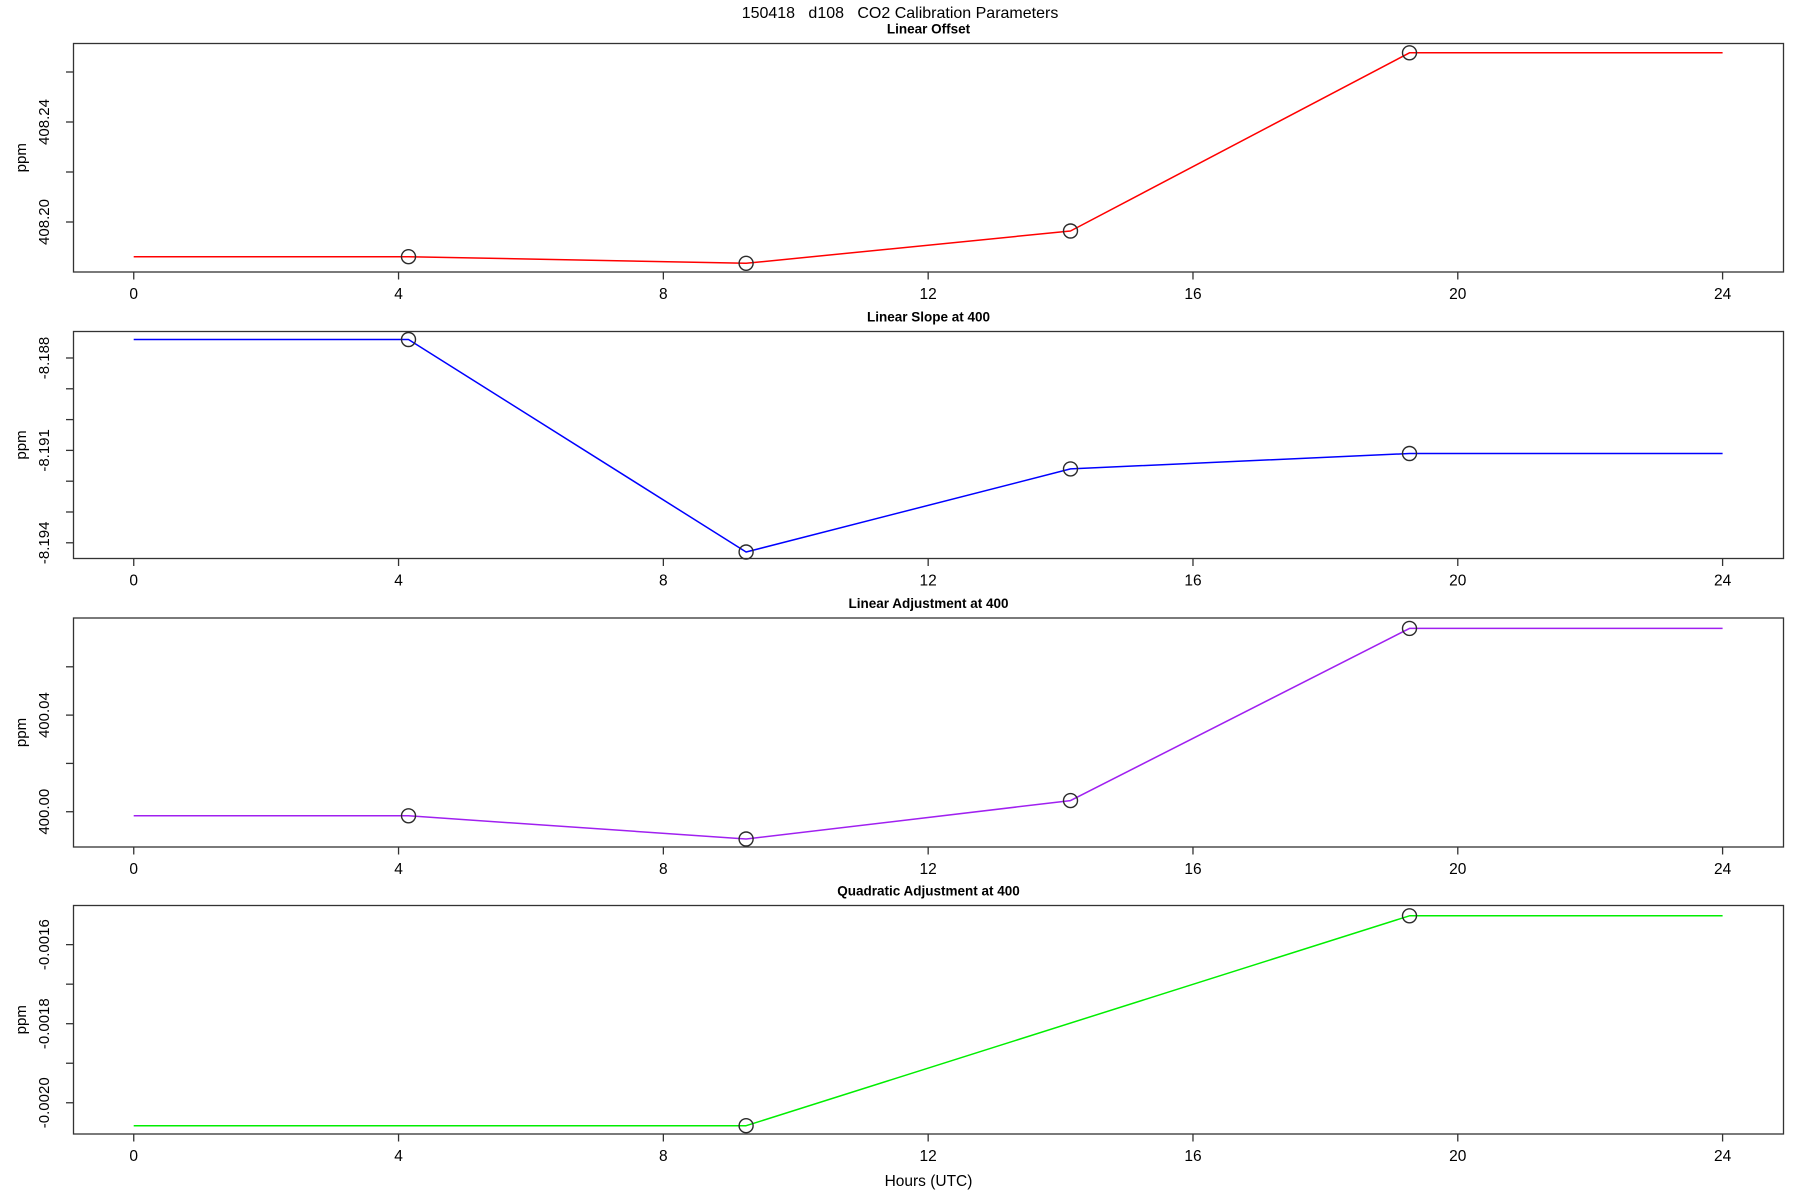 The height and width of the screenshot is (1200, 1800). I want to click on y-tick-label: -8.194, so click(44, 543).